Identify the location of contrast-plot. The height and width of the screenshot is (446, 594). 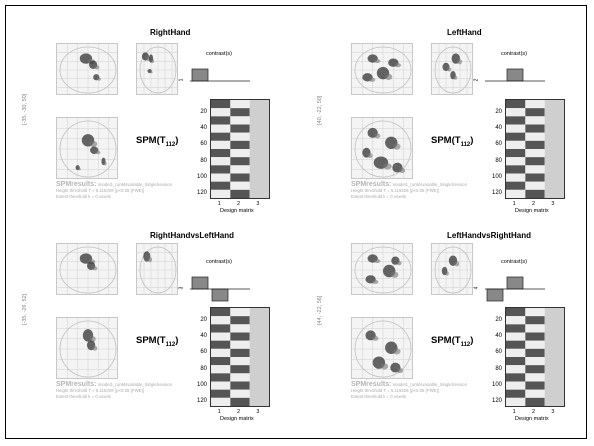
(515, 289).